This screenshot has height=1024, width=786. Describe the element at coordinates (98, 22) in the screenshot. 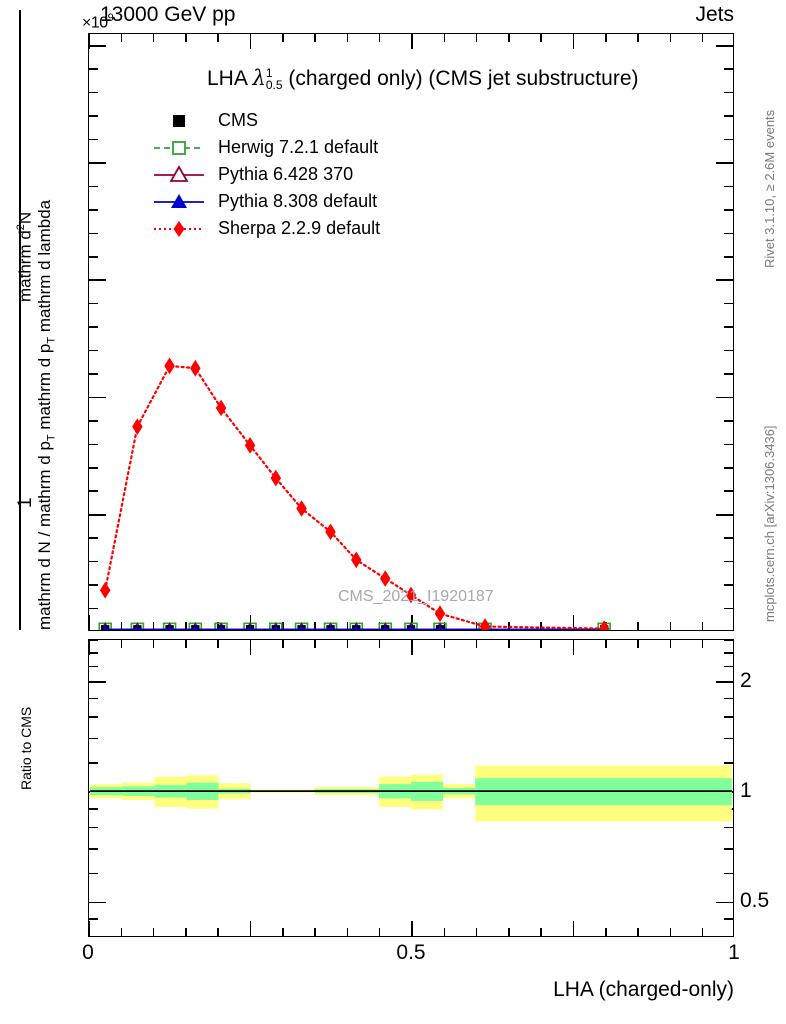

I see `y-axis-scale-multiplier: ×10⁹` at that location.